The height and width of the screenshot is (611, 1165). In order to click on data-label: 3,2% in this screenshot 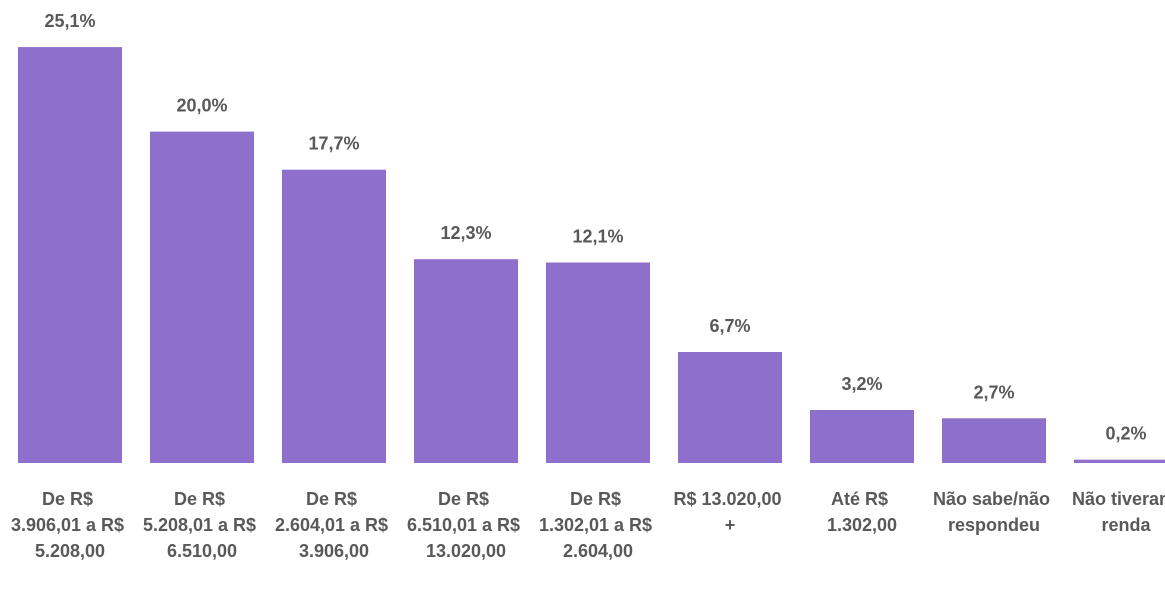, I will do `click(861, 384)`.